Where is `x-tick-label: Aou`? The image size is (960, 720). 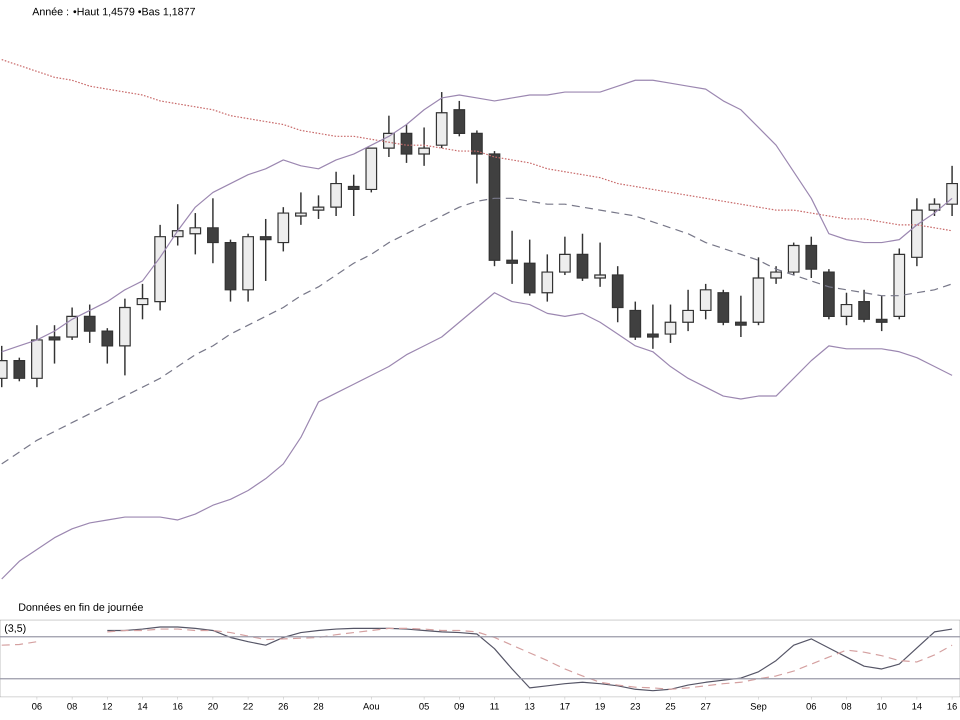
x-tick-label: Aou is located at coordinates (371, 706).